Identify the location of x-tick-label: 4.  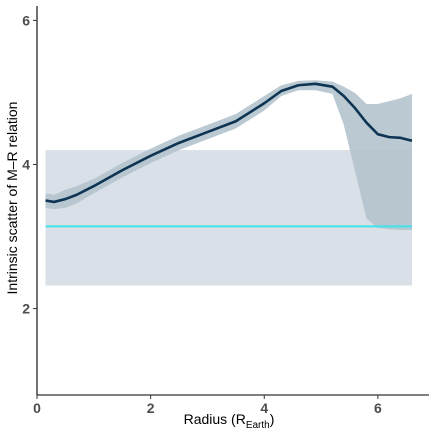
(264, 408).